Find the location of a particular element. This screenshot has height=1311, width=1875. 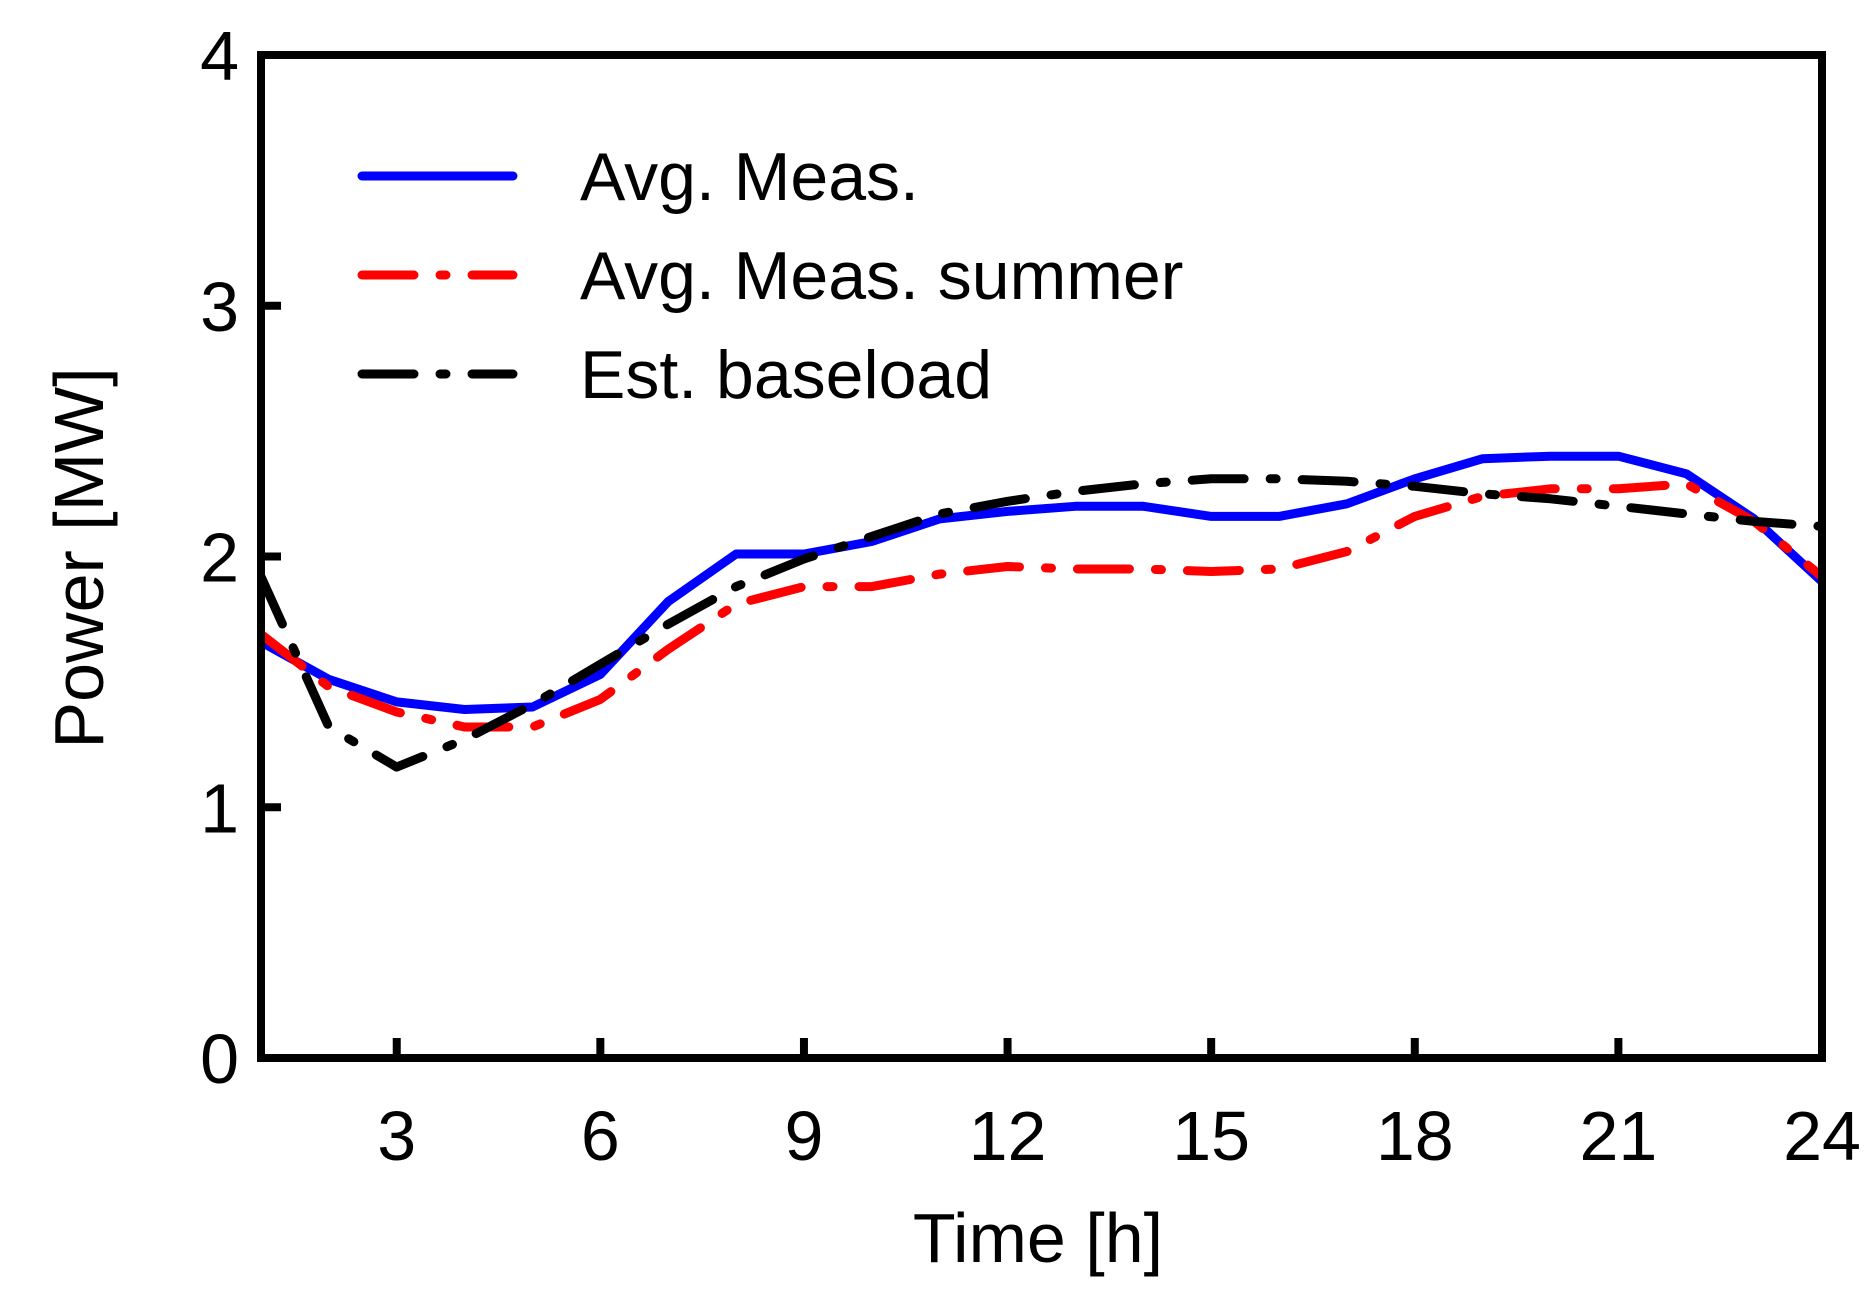

y-tick-label: 4 is located at coordinates (219, 56).